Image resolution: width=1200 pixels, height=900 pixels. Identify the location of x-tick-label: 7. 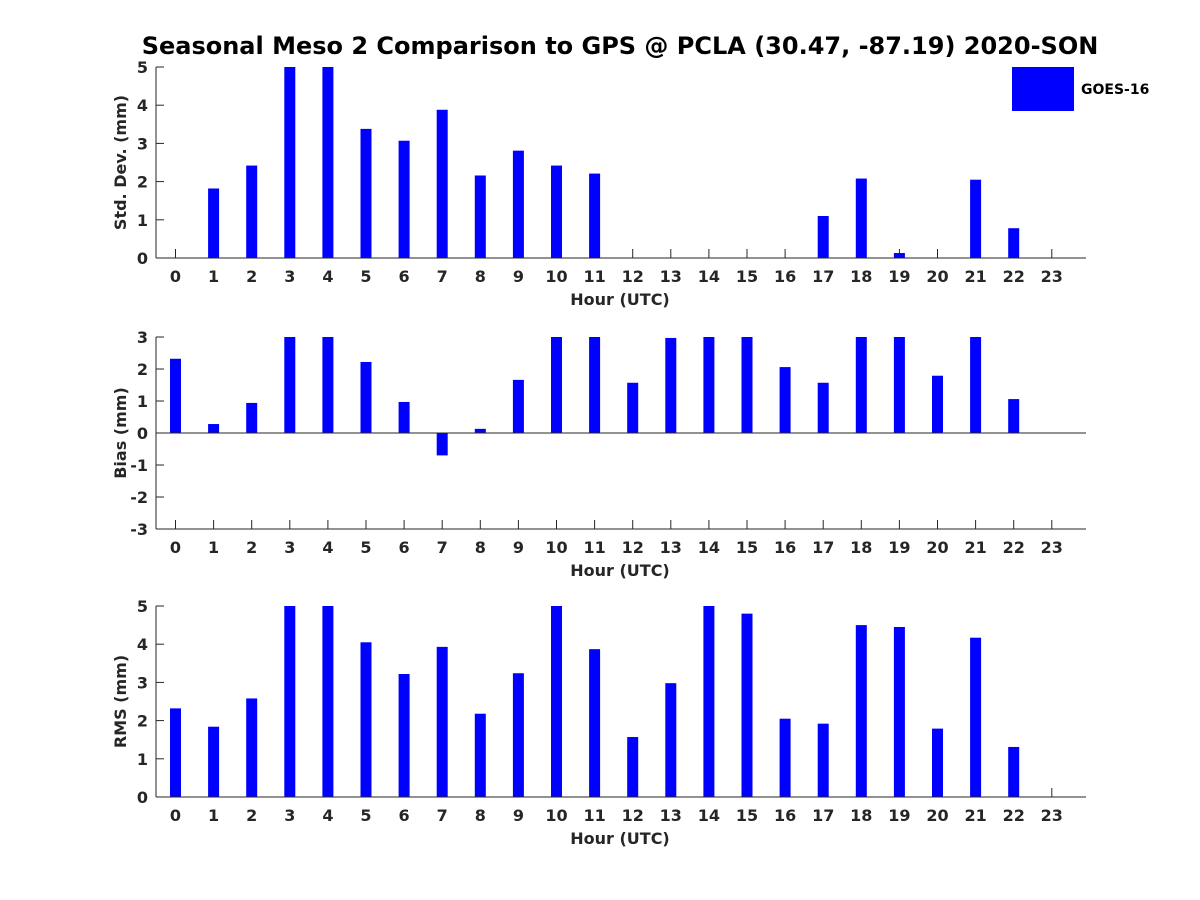
(442, 276).